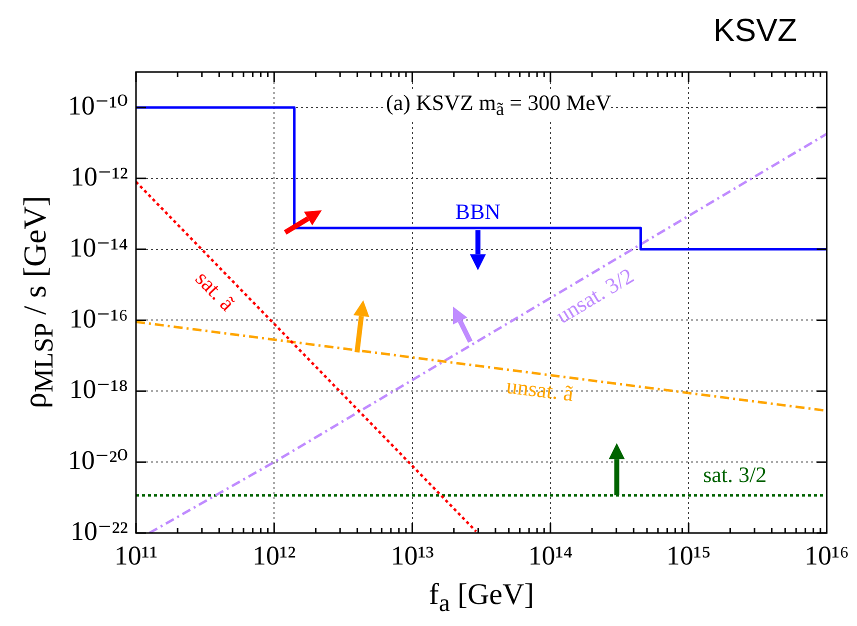 This screenshot has width=857, height=626. Describe the element at coordinates (550, 555) in the screenshot. I see `x-tick-label: 10¹⁴` at that location.